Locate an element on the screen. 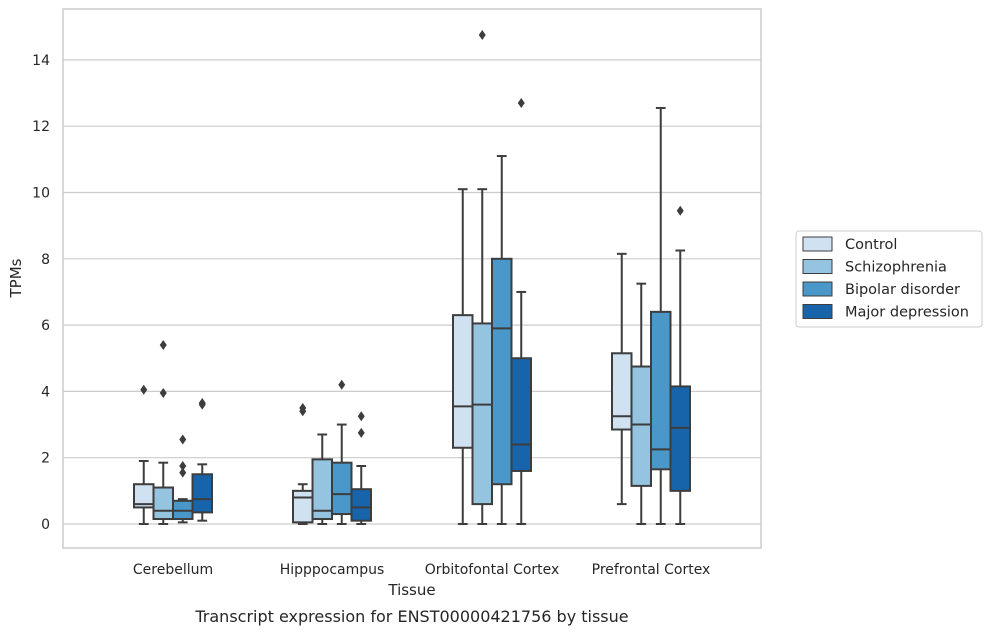  y-tick-label: 10 is located at coordinates (41, 194).